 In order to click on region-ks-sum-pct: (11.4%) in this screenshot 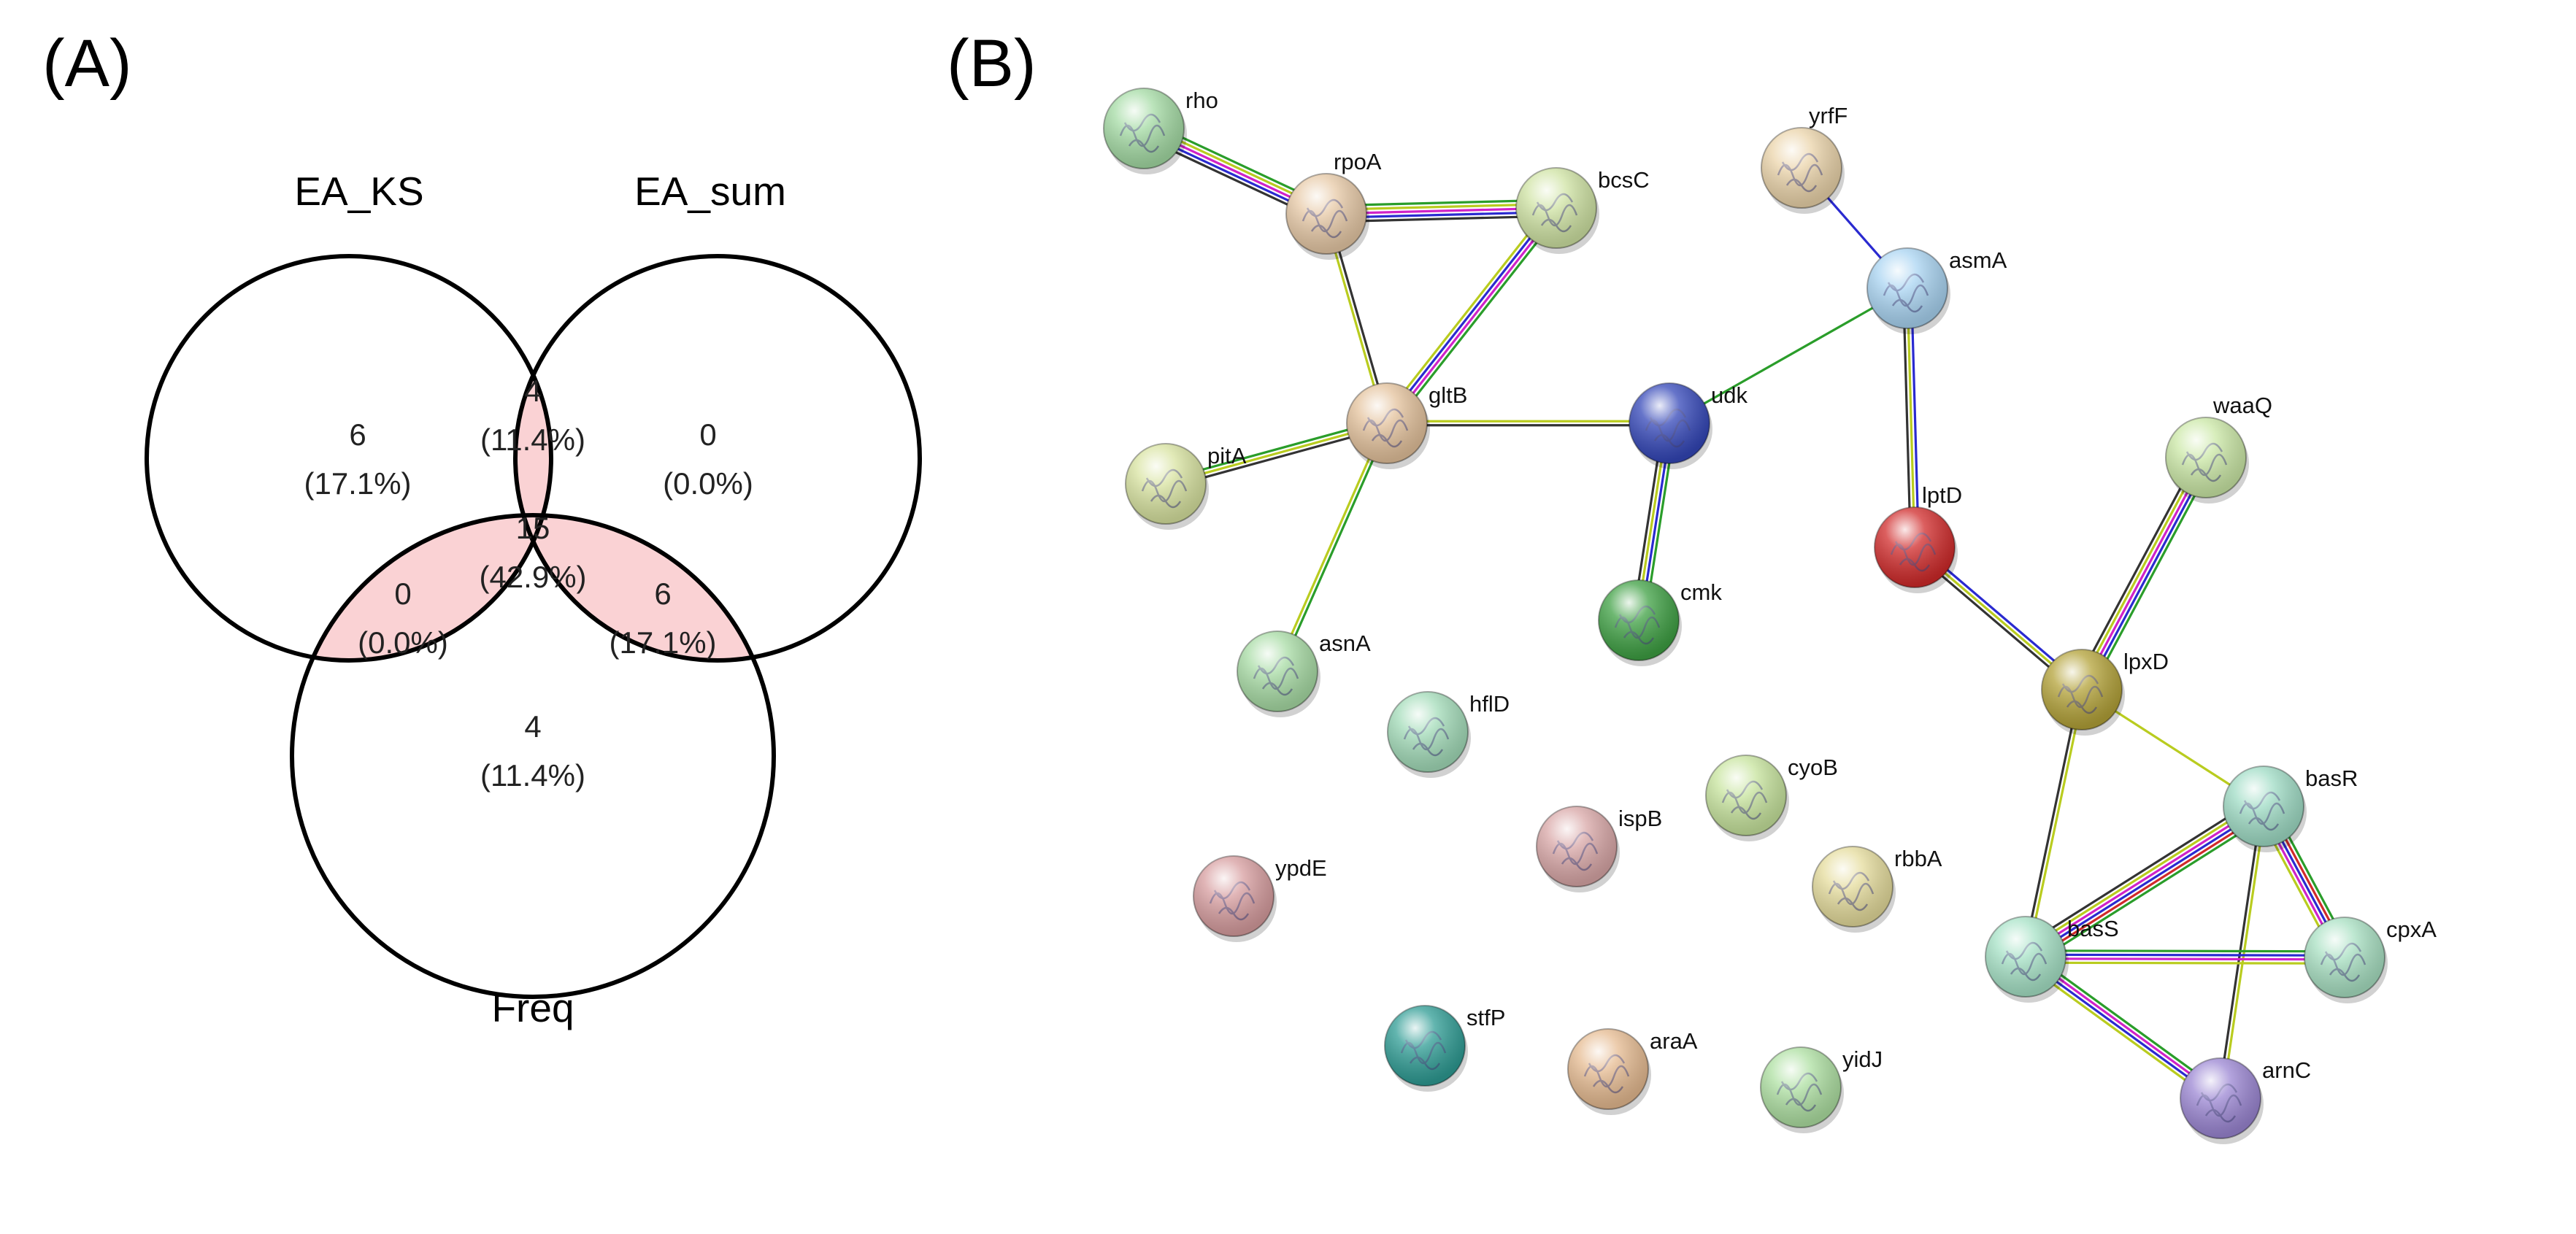, I will do `click(532, 440)`.